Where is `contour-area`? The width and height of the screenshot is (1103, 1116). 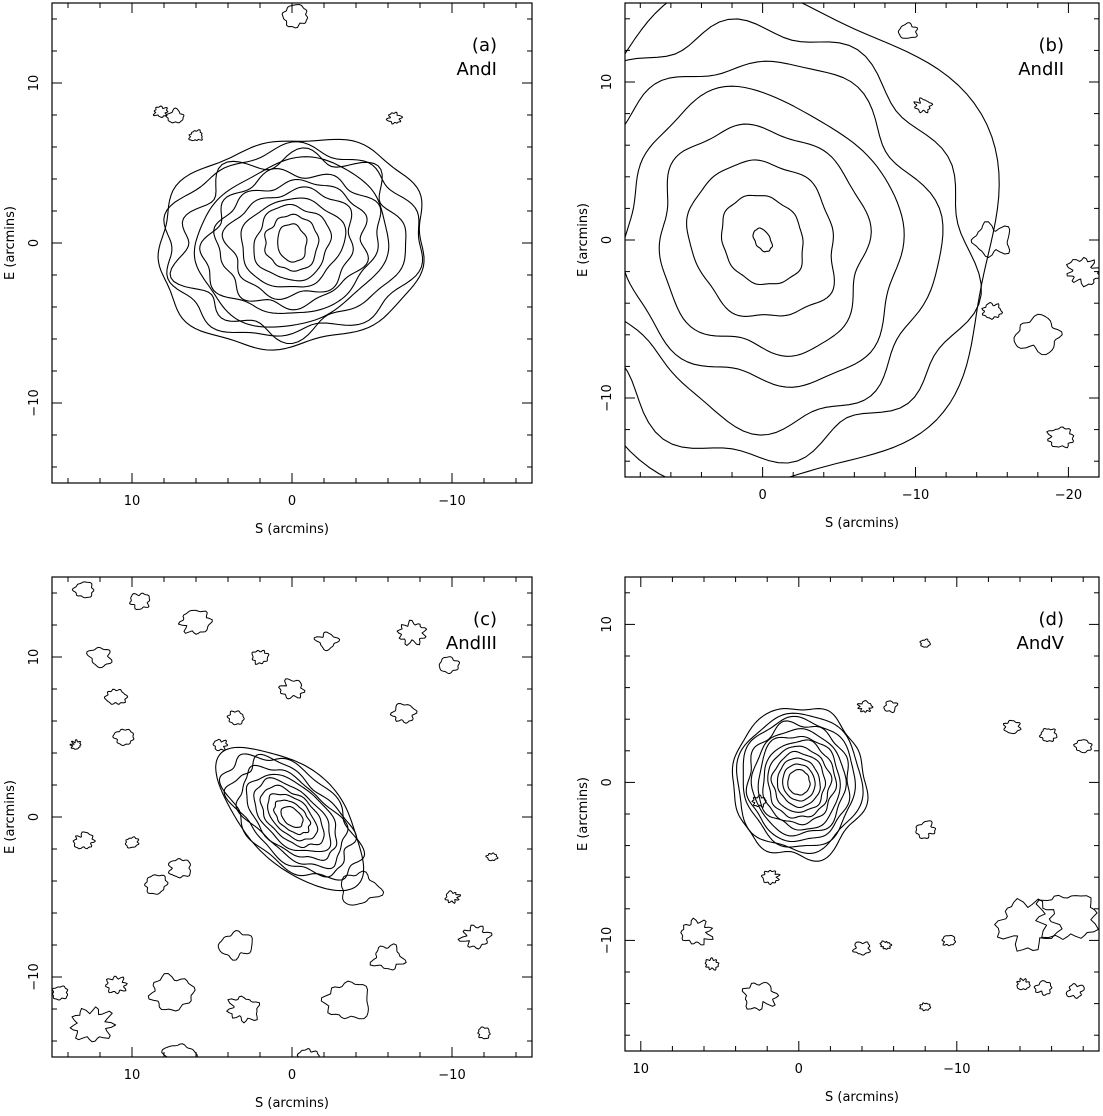 contour-area is located at coordinates (889, 825).